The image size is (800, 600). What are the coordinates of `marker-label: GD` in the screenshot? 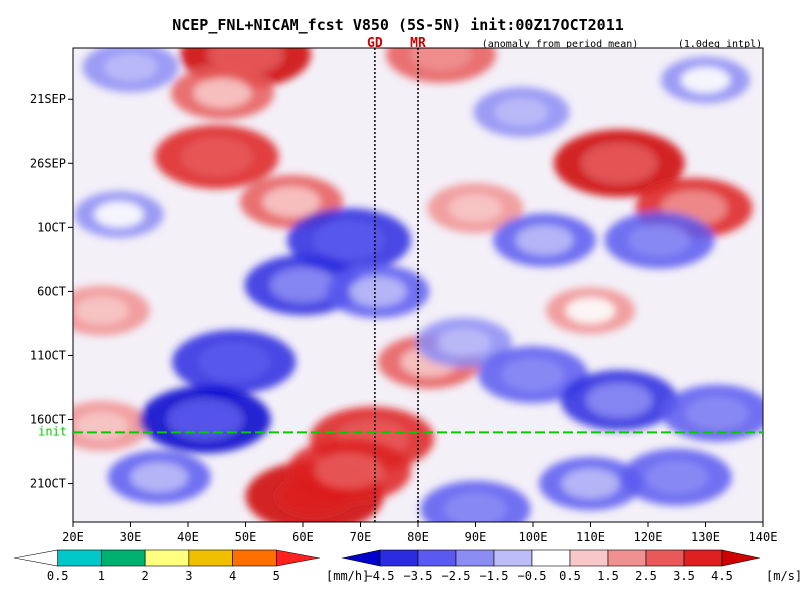 It's located at (375, 43).